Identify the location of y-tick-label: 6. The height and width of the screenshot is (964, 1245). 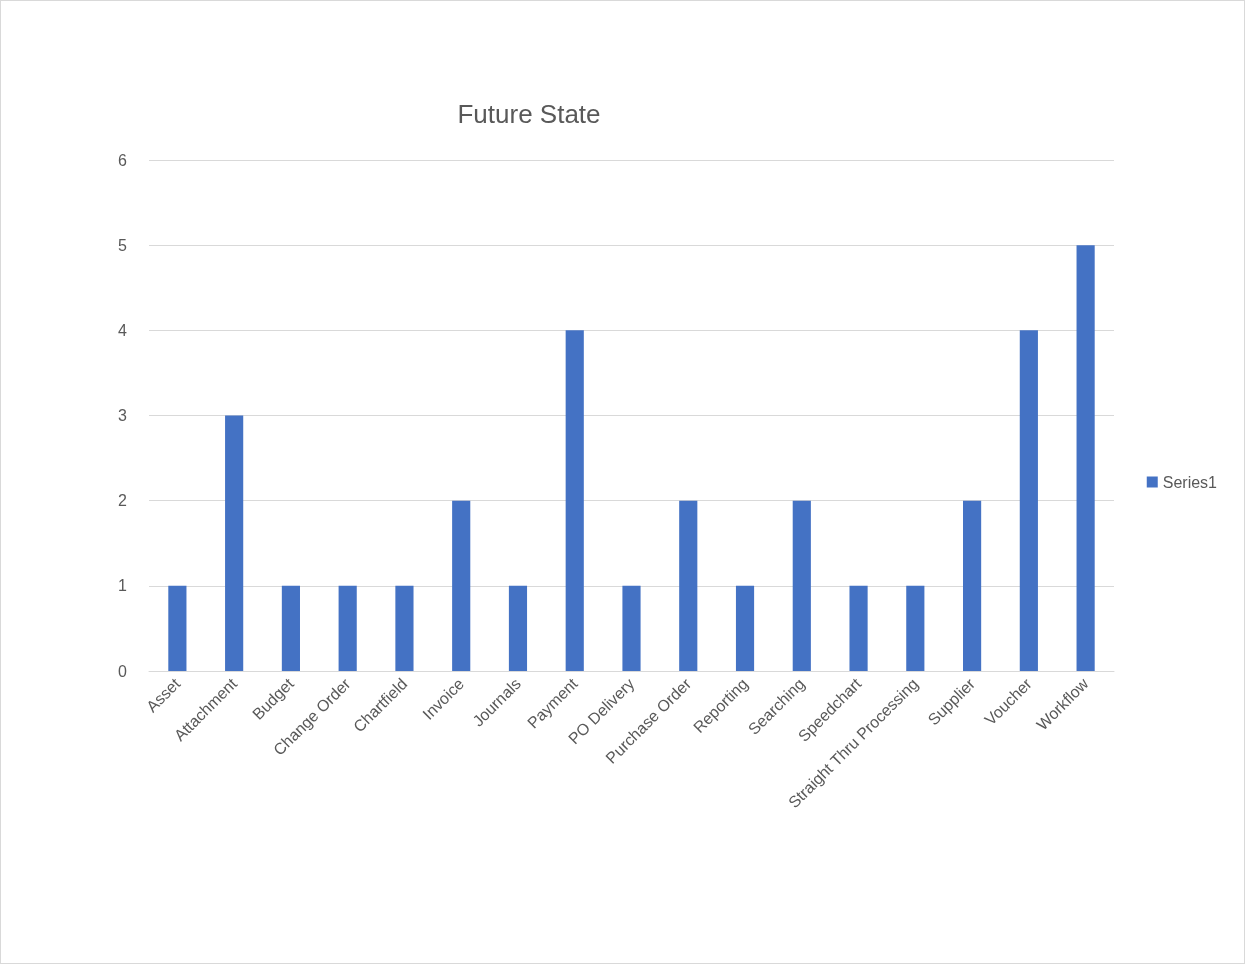
(123, 160).